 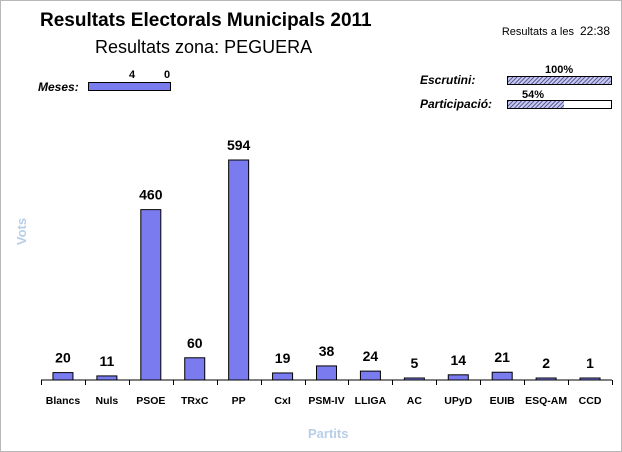 I want to click on escrutini-bar-fill, so click(x=559, y=80).